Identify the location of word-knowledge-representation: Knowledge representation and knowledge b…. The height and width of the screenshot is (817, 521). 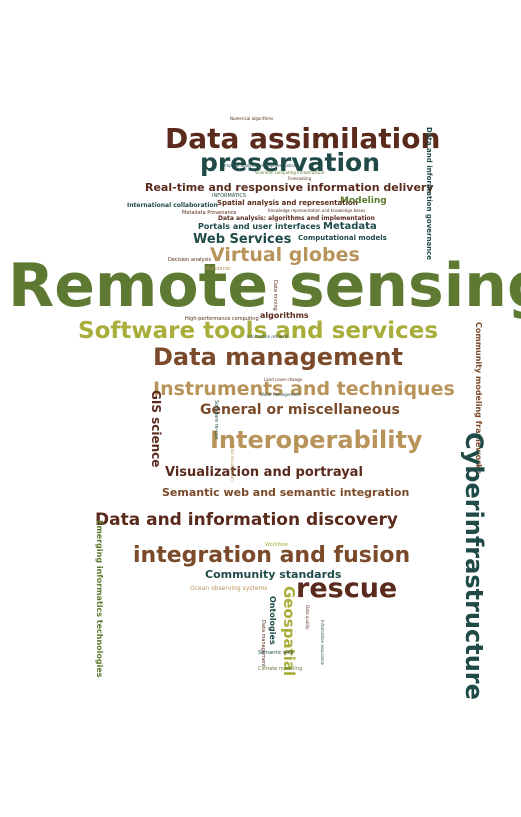
(317, 210).